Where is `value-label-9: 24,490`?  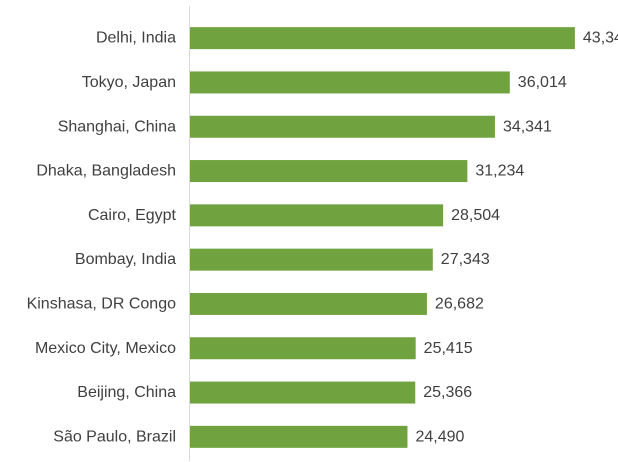 value-label-9: 24,490 is located at coordinates (439, 436).